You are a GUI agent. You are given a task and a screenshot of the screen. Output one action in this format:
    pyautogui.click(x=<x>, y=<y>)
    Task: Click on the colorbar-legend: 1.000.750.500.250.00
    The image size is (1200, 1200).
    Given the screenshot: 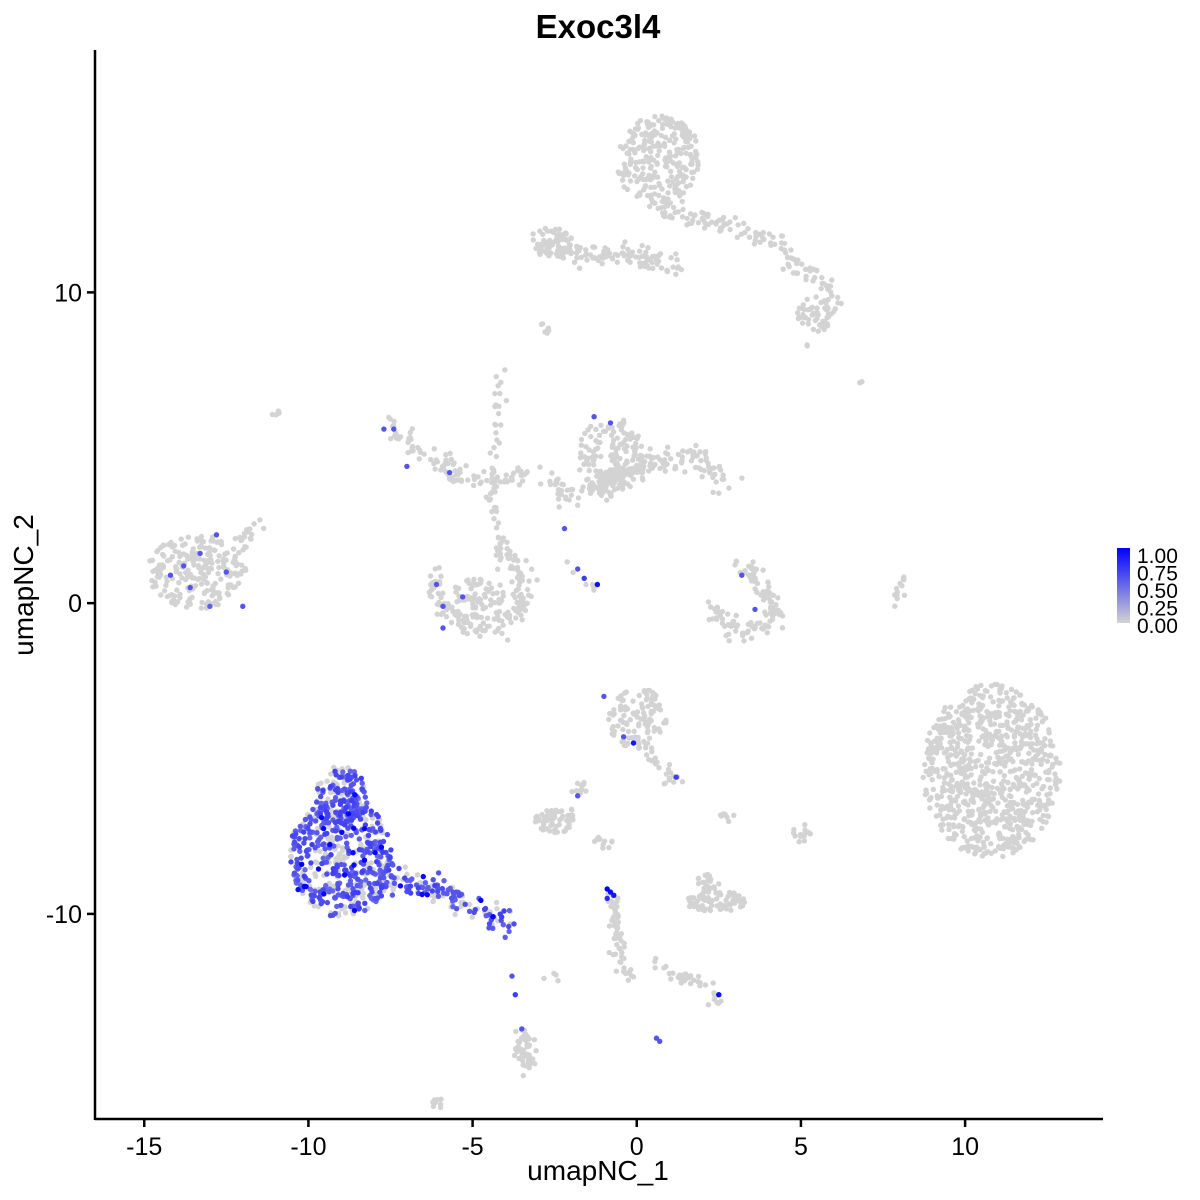 What is the action you would take?
    pyautogui.click(x=1147, y=591)
    